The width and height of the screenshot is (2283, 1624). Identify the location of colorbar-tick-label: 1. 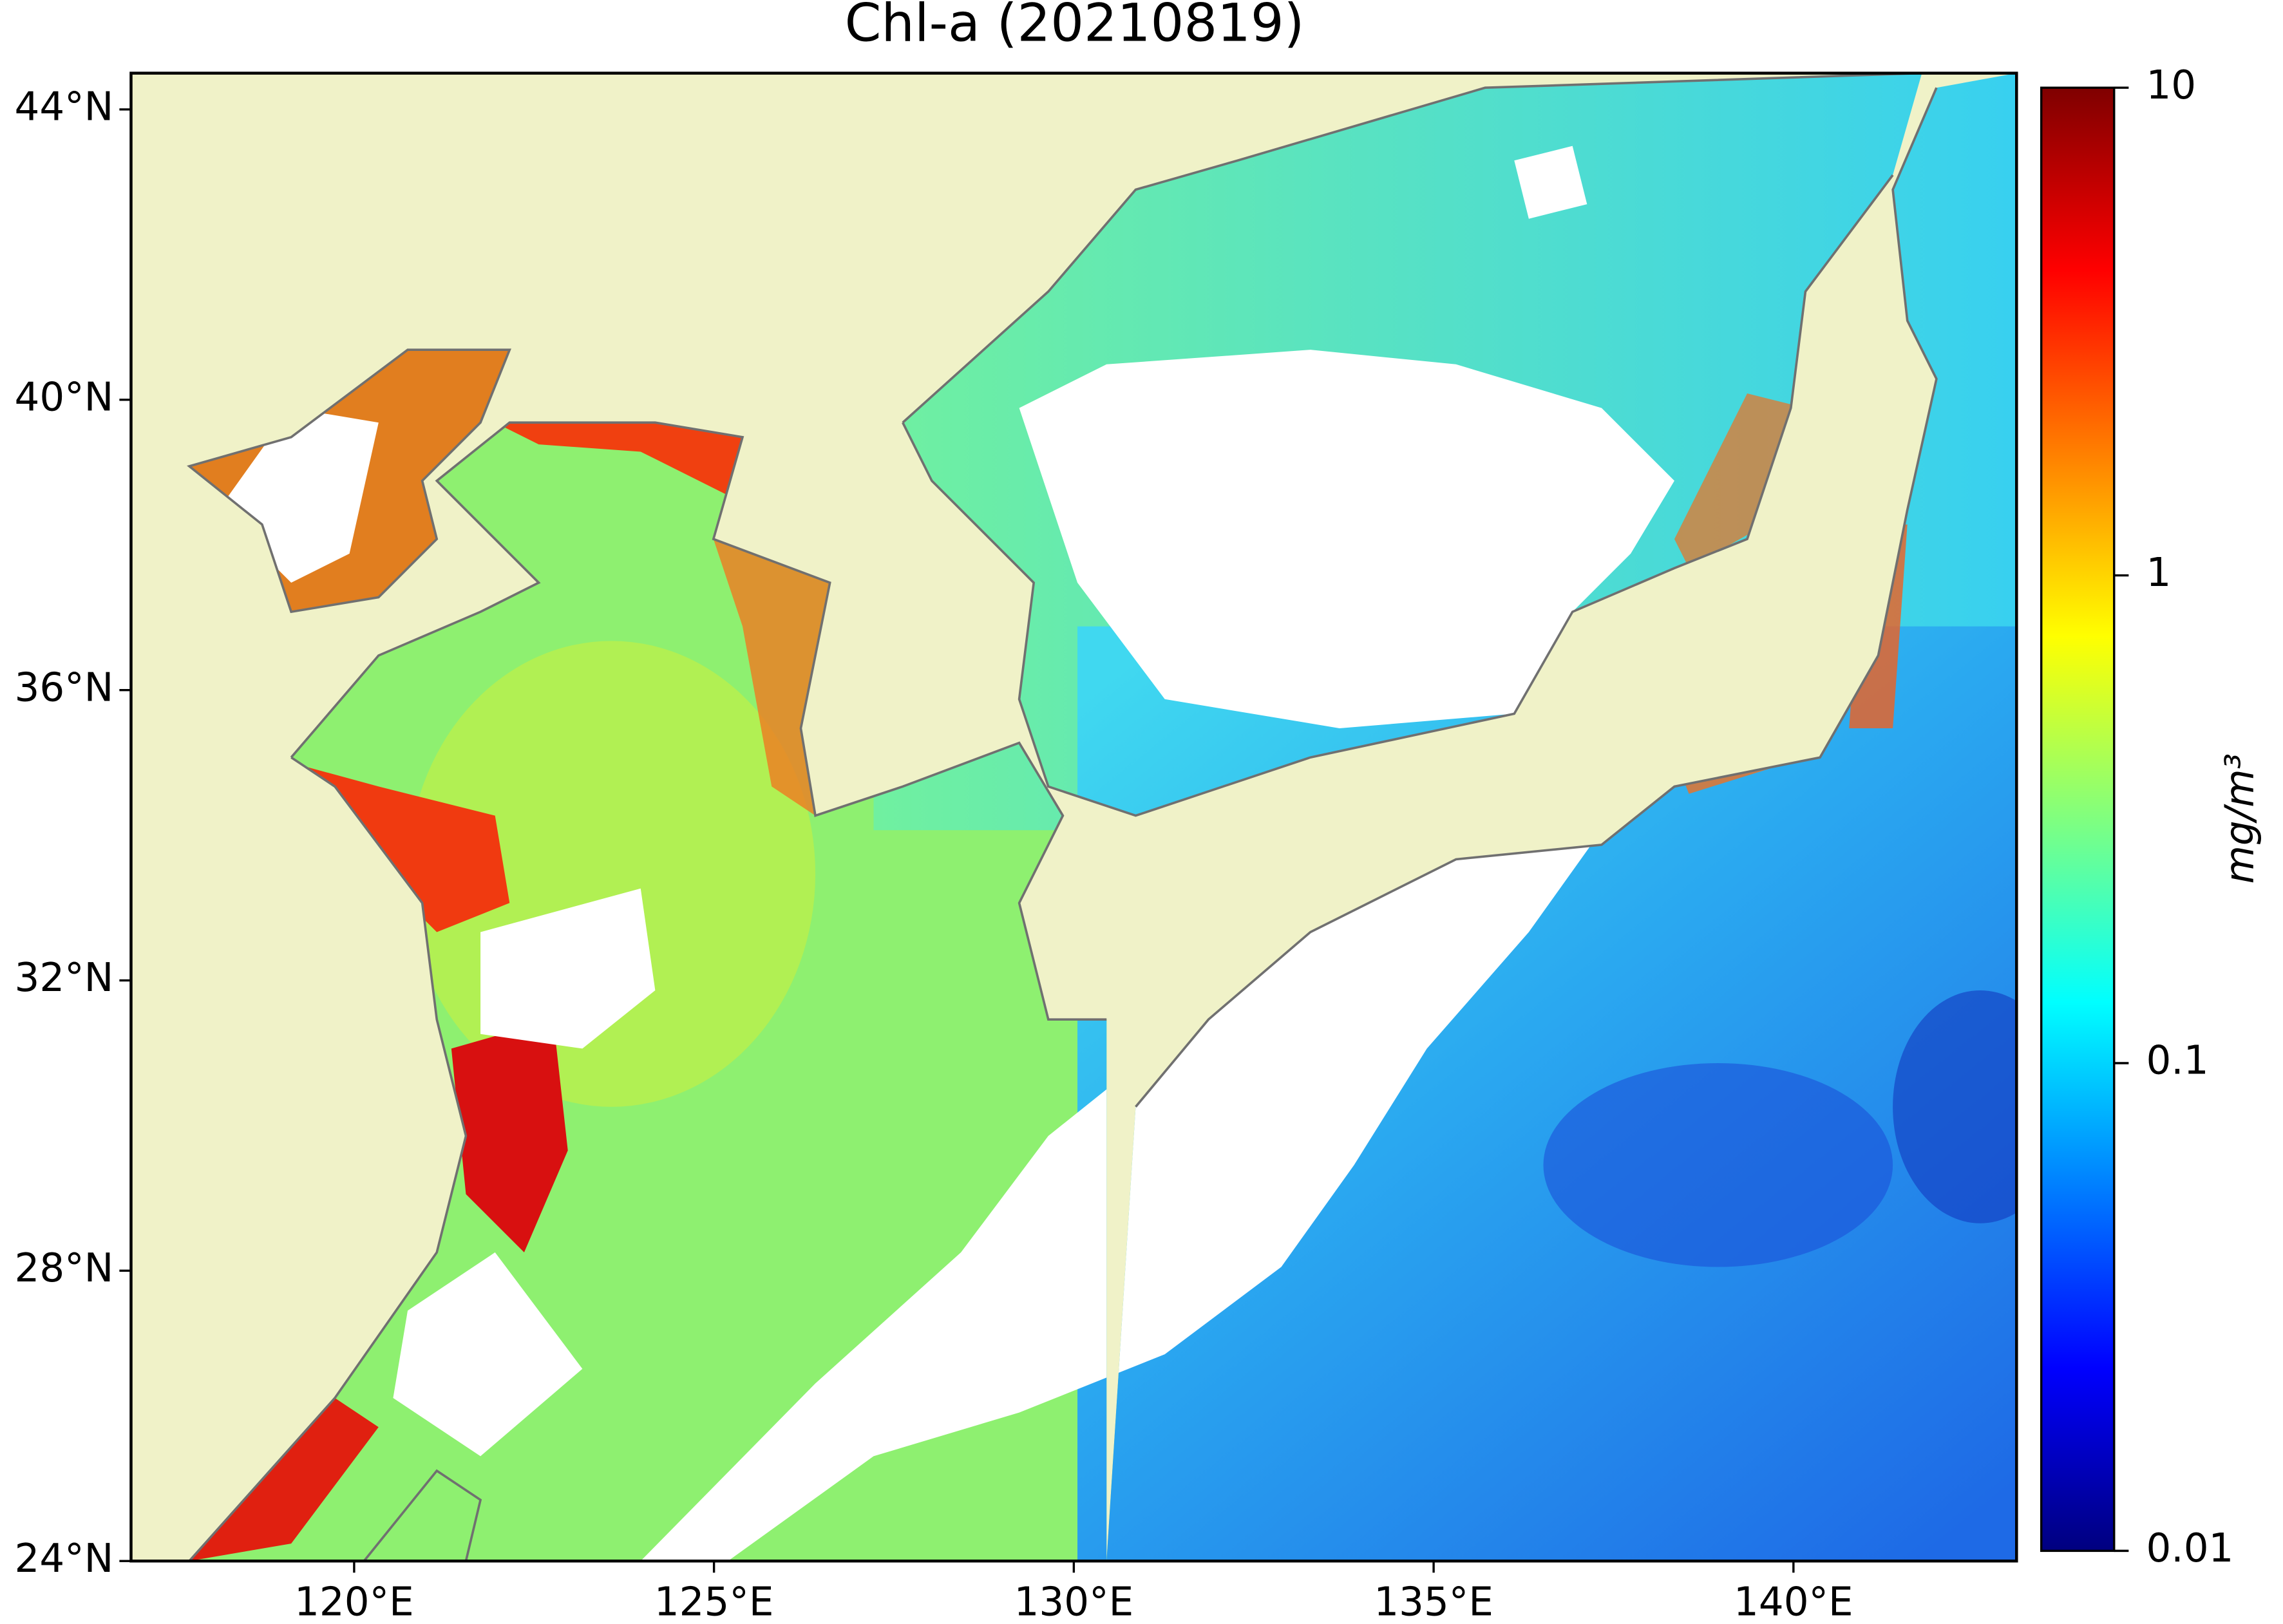
(2158, 573).